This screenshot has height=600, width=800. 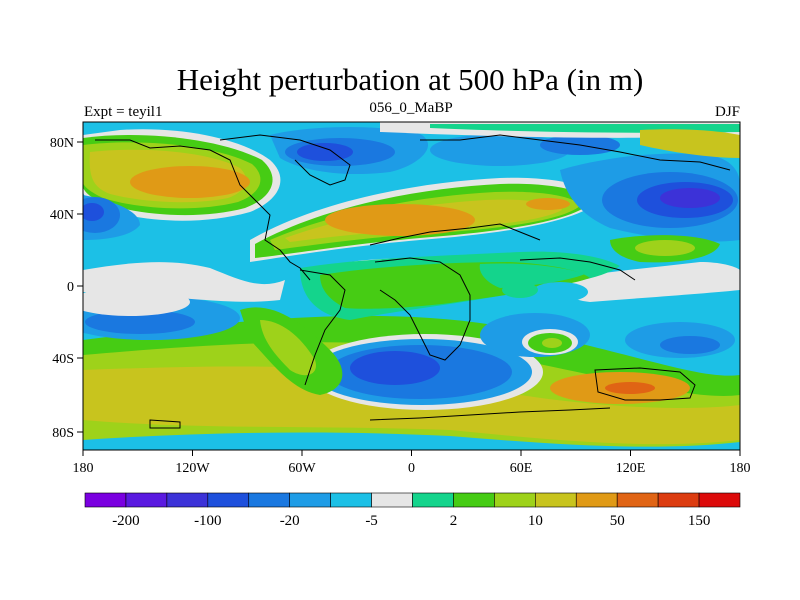 I want to click on y-tick-label: 40N, so click(x=62, y=215).